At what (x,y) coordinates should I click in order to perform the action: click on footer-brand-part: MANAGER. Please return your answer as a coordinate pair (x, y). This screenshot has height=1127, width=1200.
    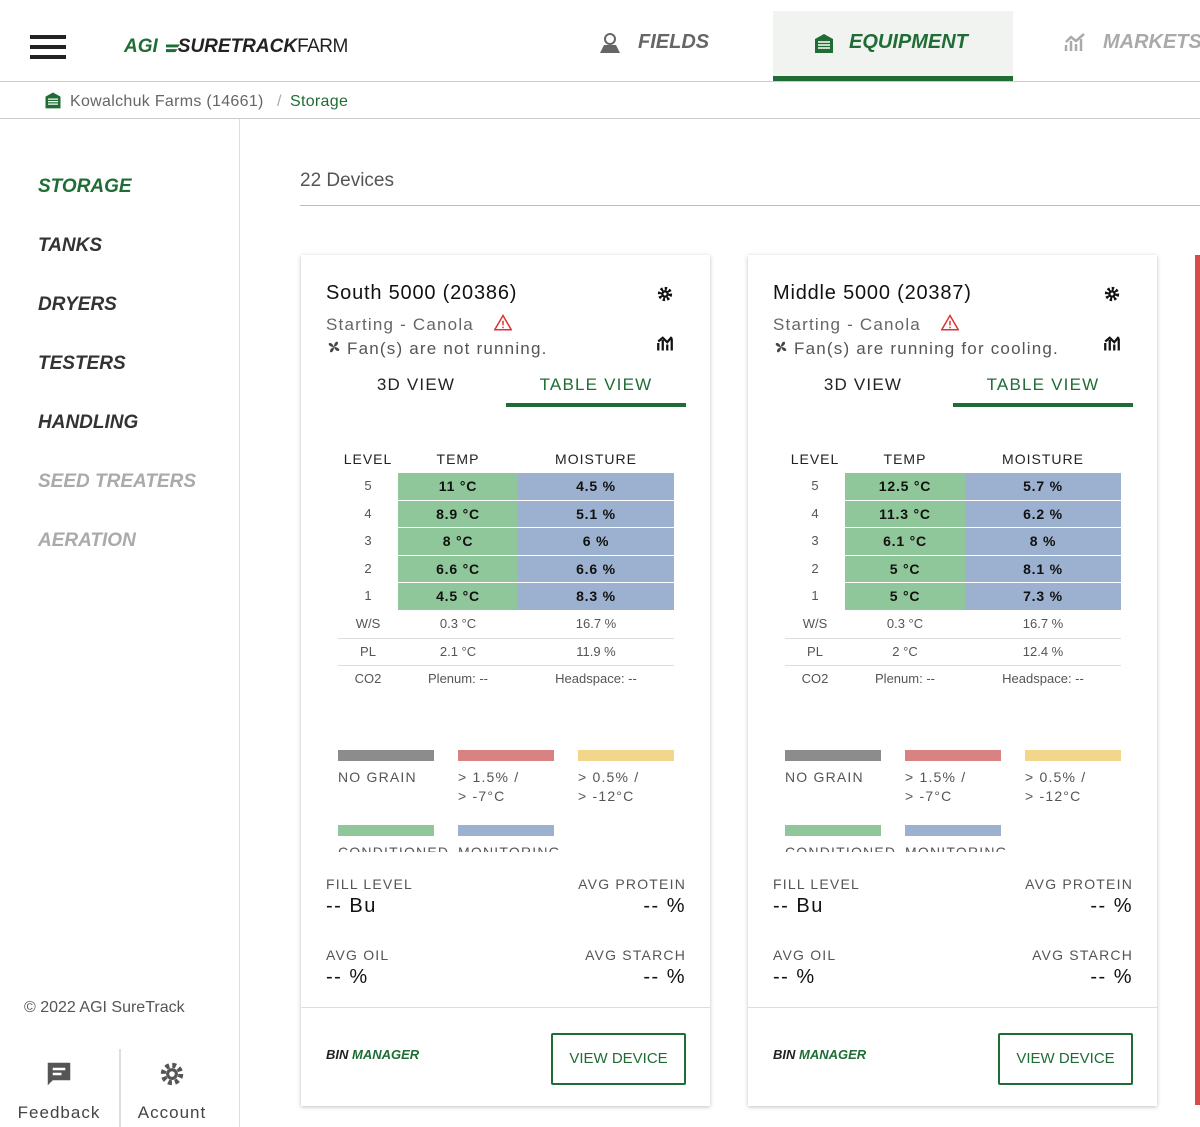
    Looking at the image, I should click on (386, 1054).